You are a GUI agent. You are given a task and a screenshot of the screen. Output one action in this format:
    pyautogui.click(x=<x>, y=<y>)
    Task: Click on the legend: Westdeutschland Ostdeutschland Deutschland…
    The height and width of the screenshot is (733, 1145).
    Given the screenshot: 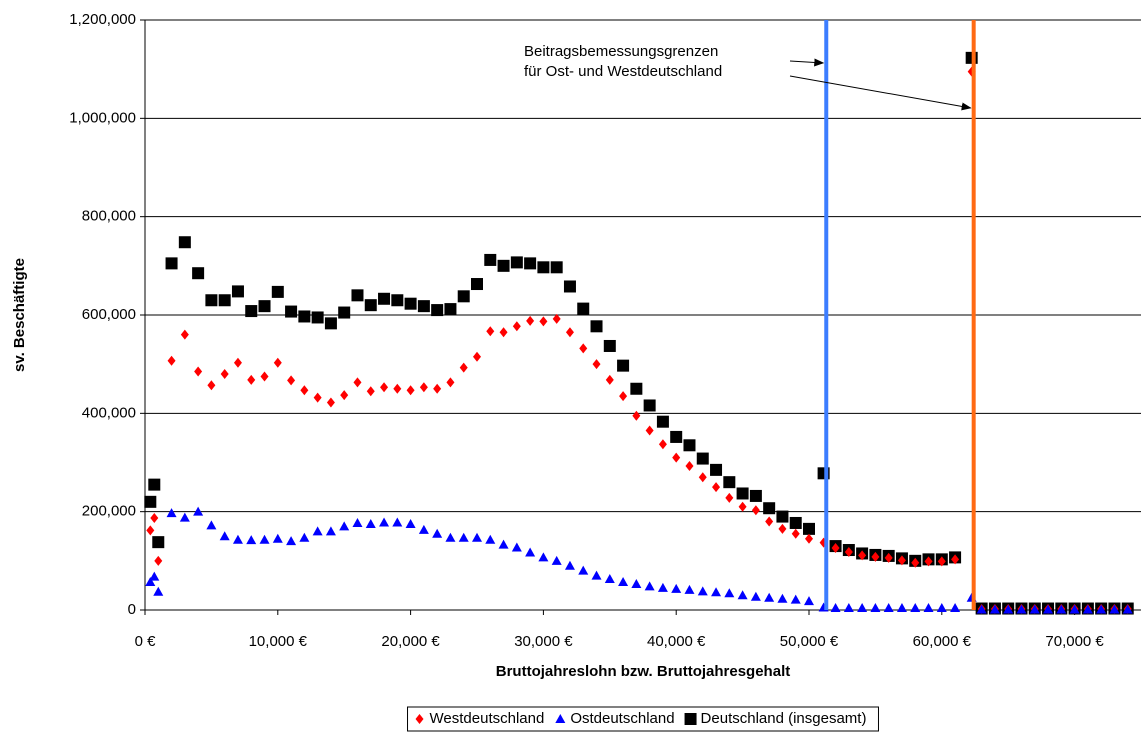 What is the action you would take?
    pyautogui.click(x=643, y=719)
    